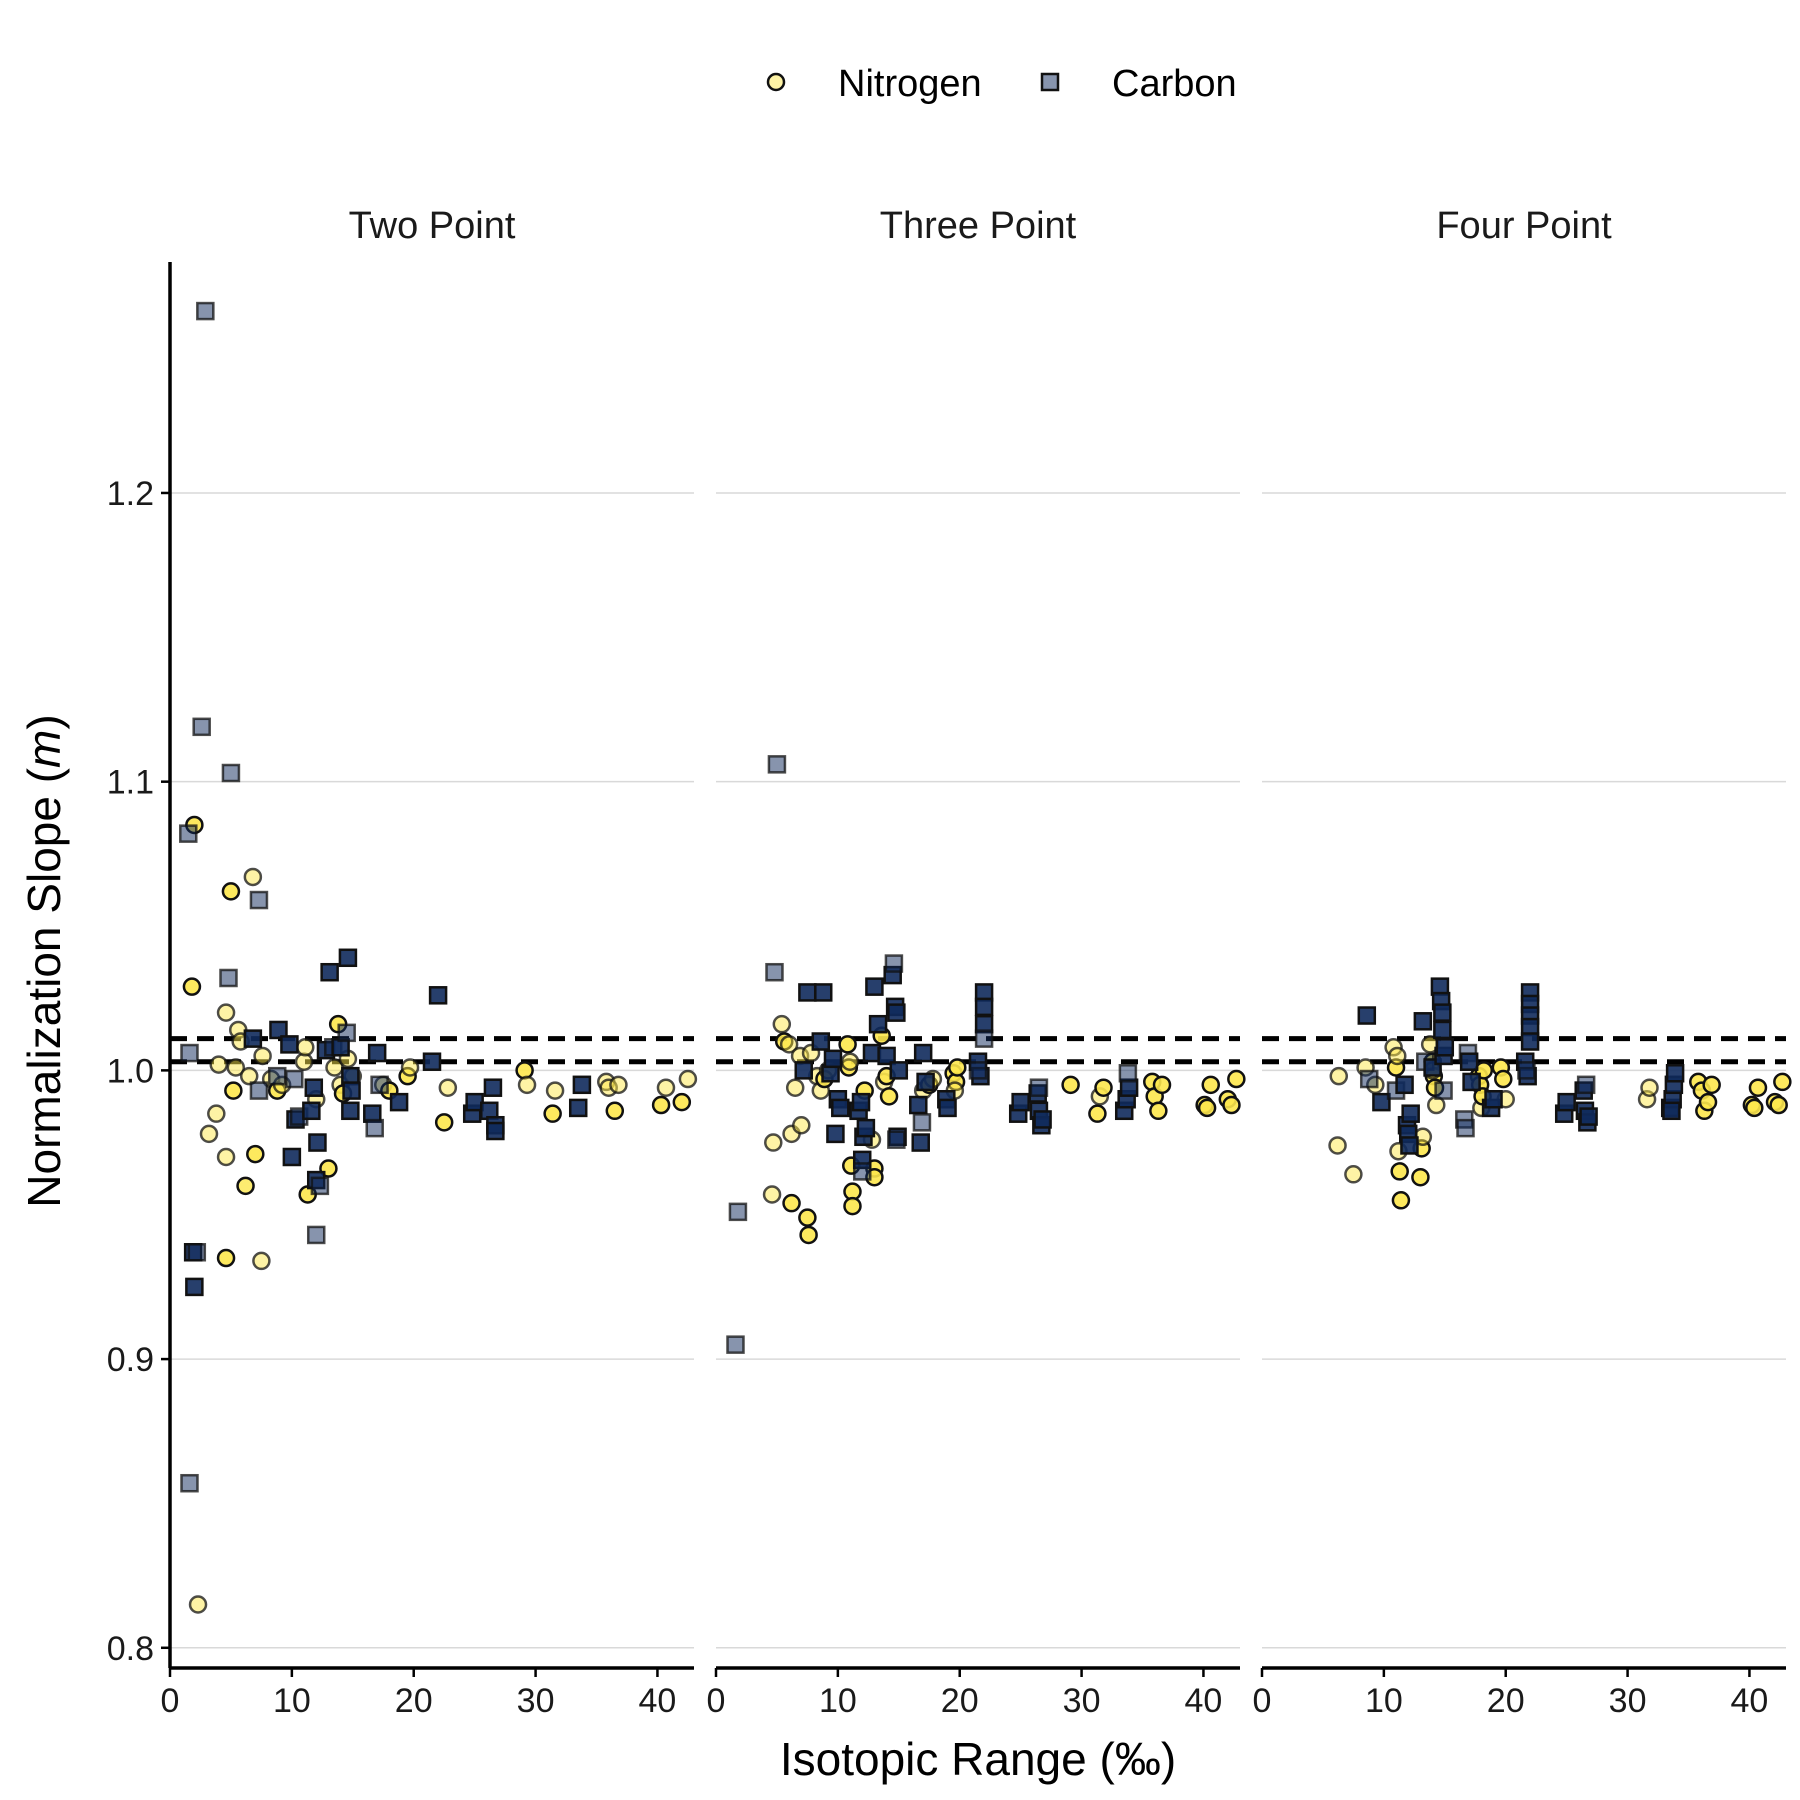 This screenshot has width=1800, height=1800. What do you see at coordinates (44, 721) in the screenshot?
I see `y-axis-title-end: )` at bounding box center [44, 721].